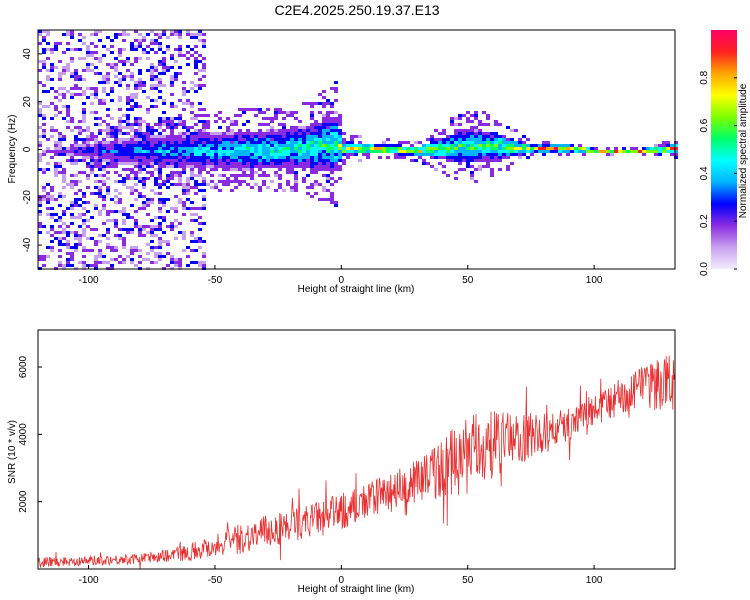 This screenshot has height=600, width=750. Describe the element at coordinates (594, 280) in the screenshot. I see `spectrogram-x-tick-label: 100` at that location.